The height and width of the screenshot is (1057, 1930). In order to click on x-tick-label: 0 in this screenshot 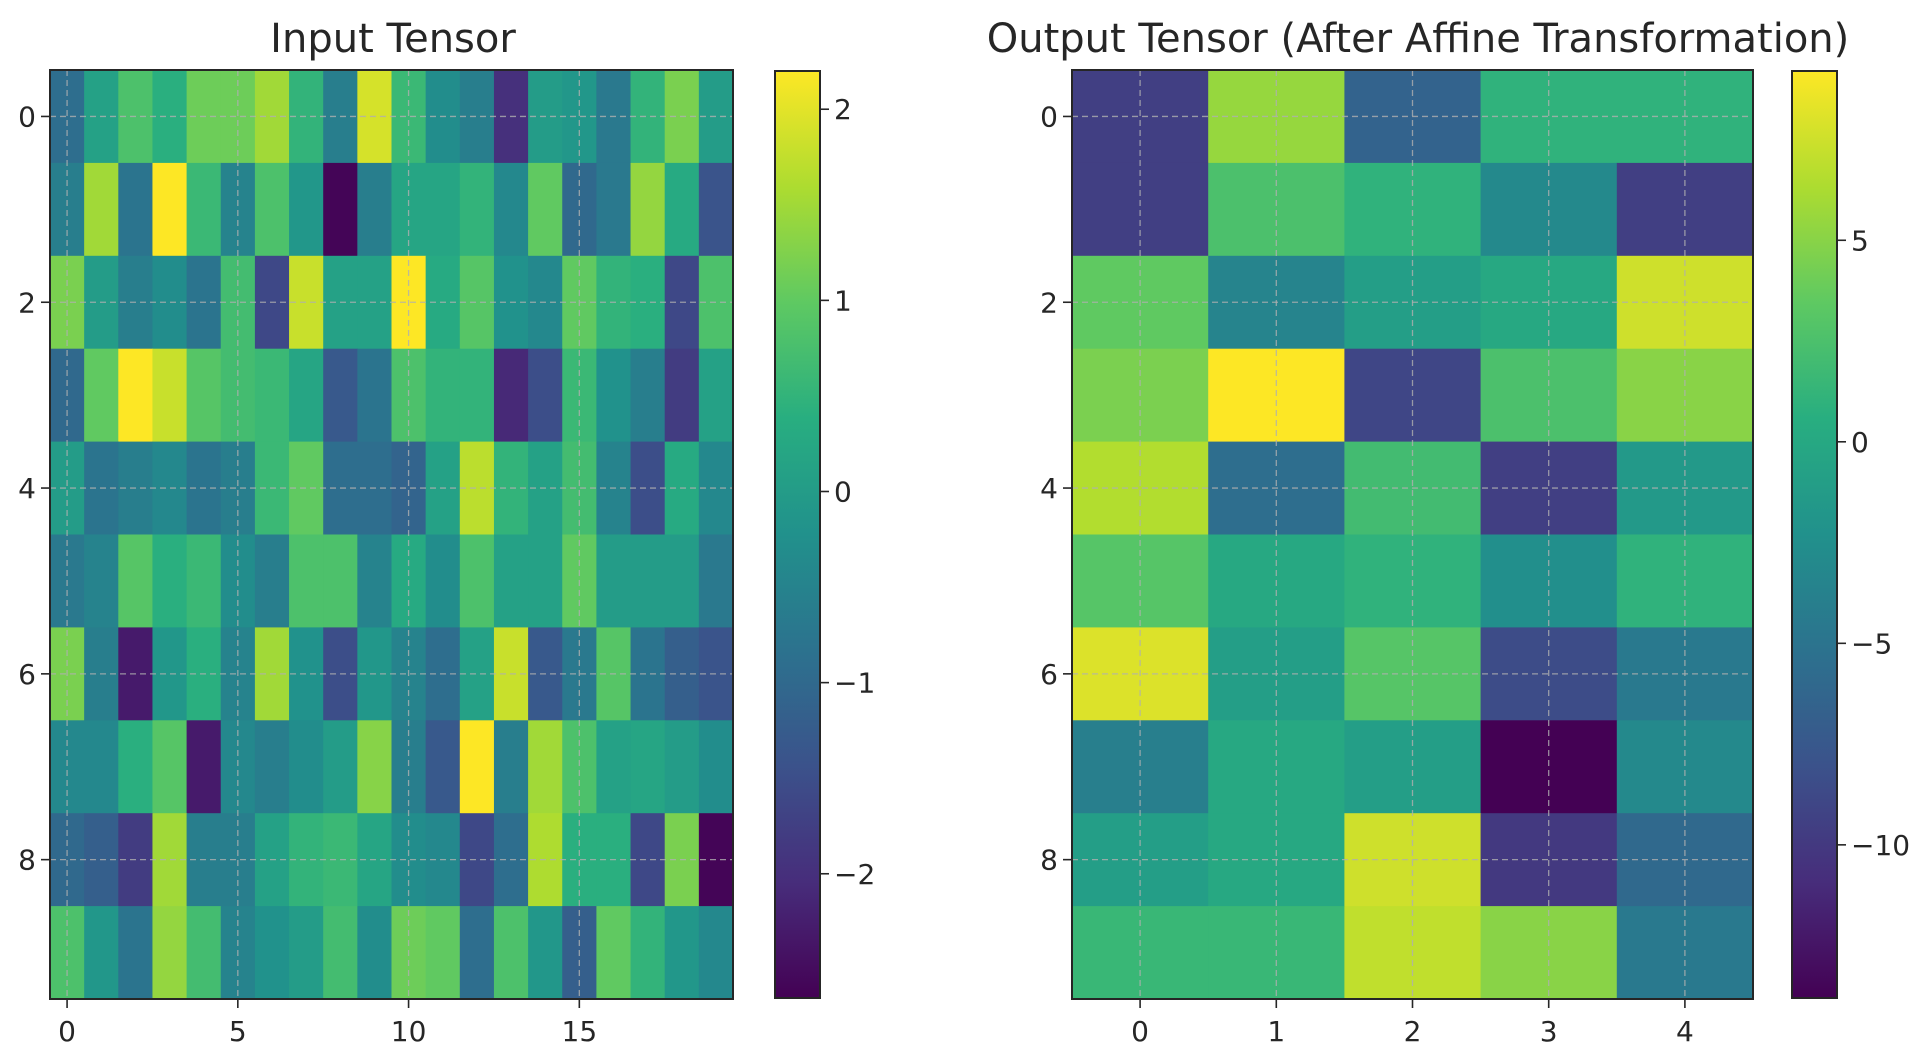, I will do `click(1140, 1031)`.